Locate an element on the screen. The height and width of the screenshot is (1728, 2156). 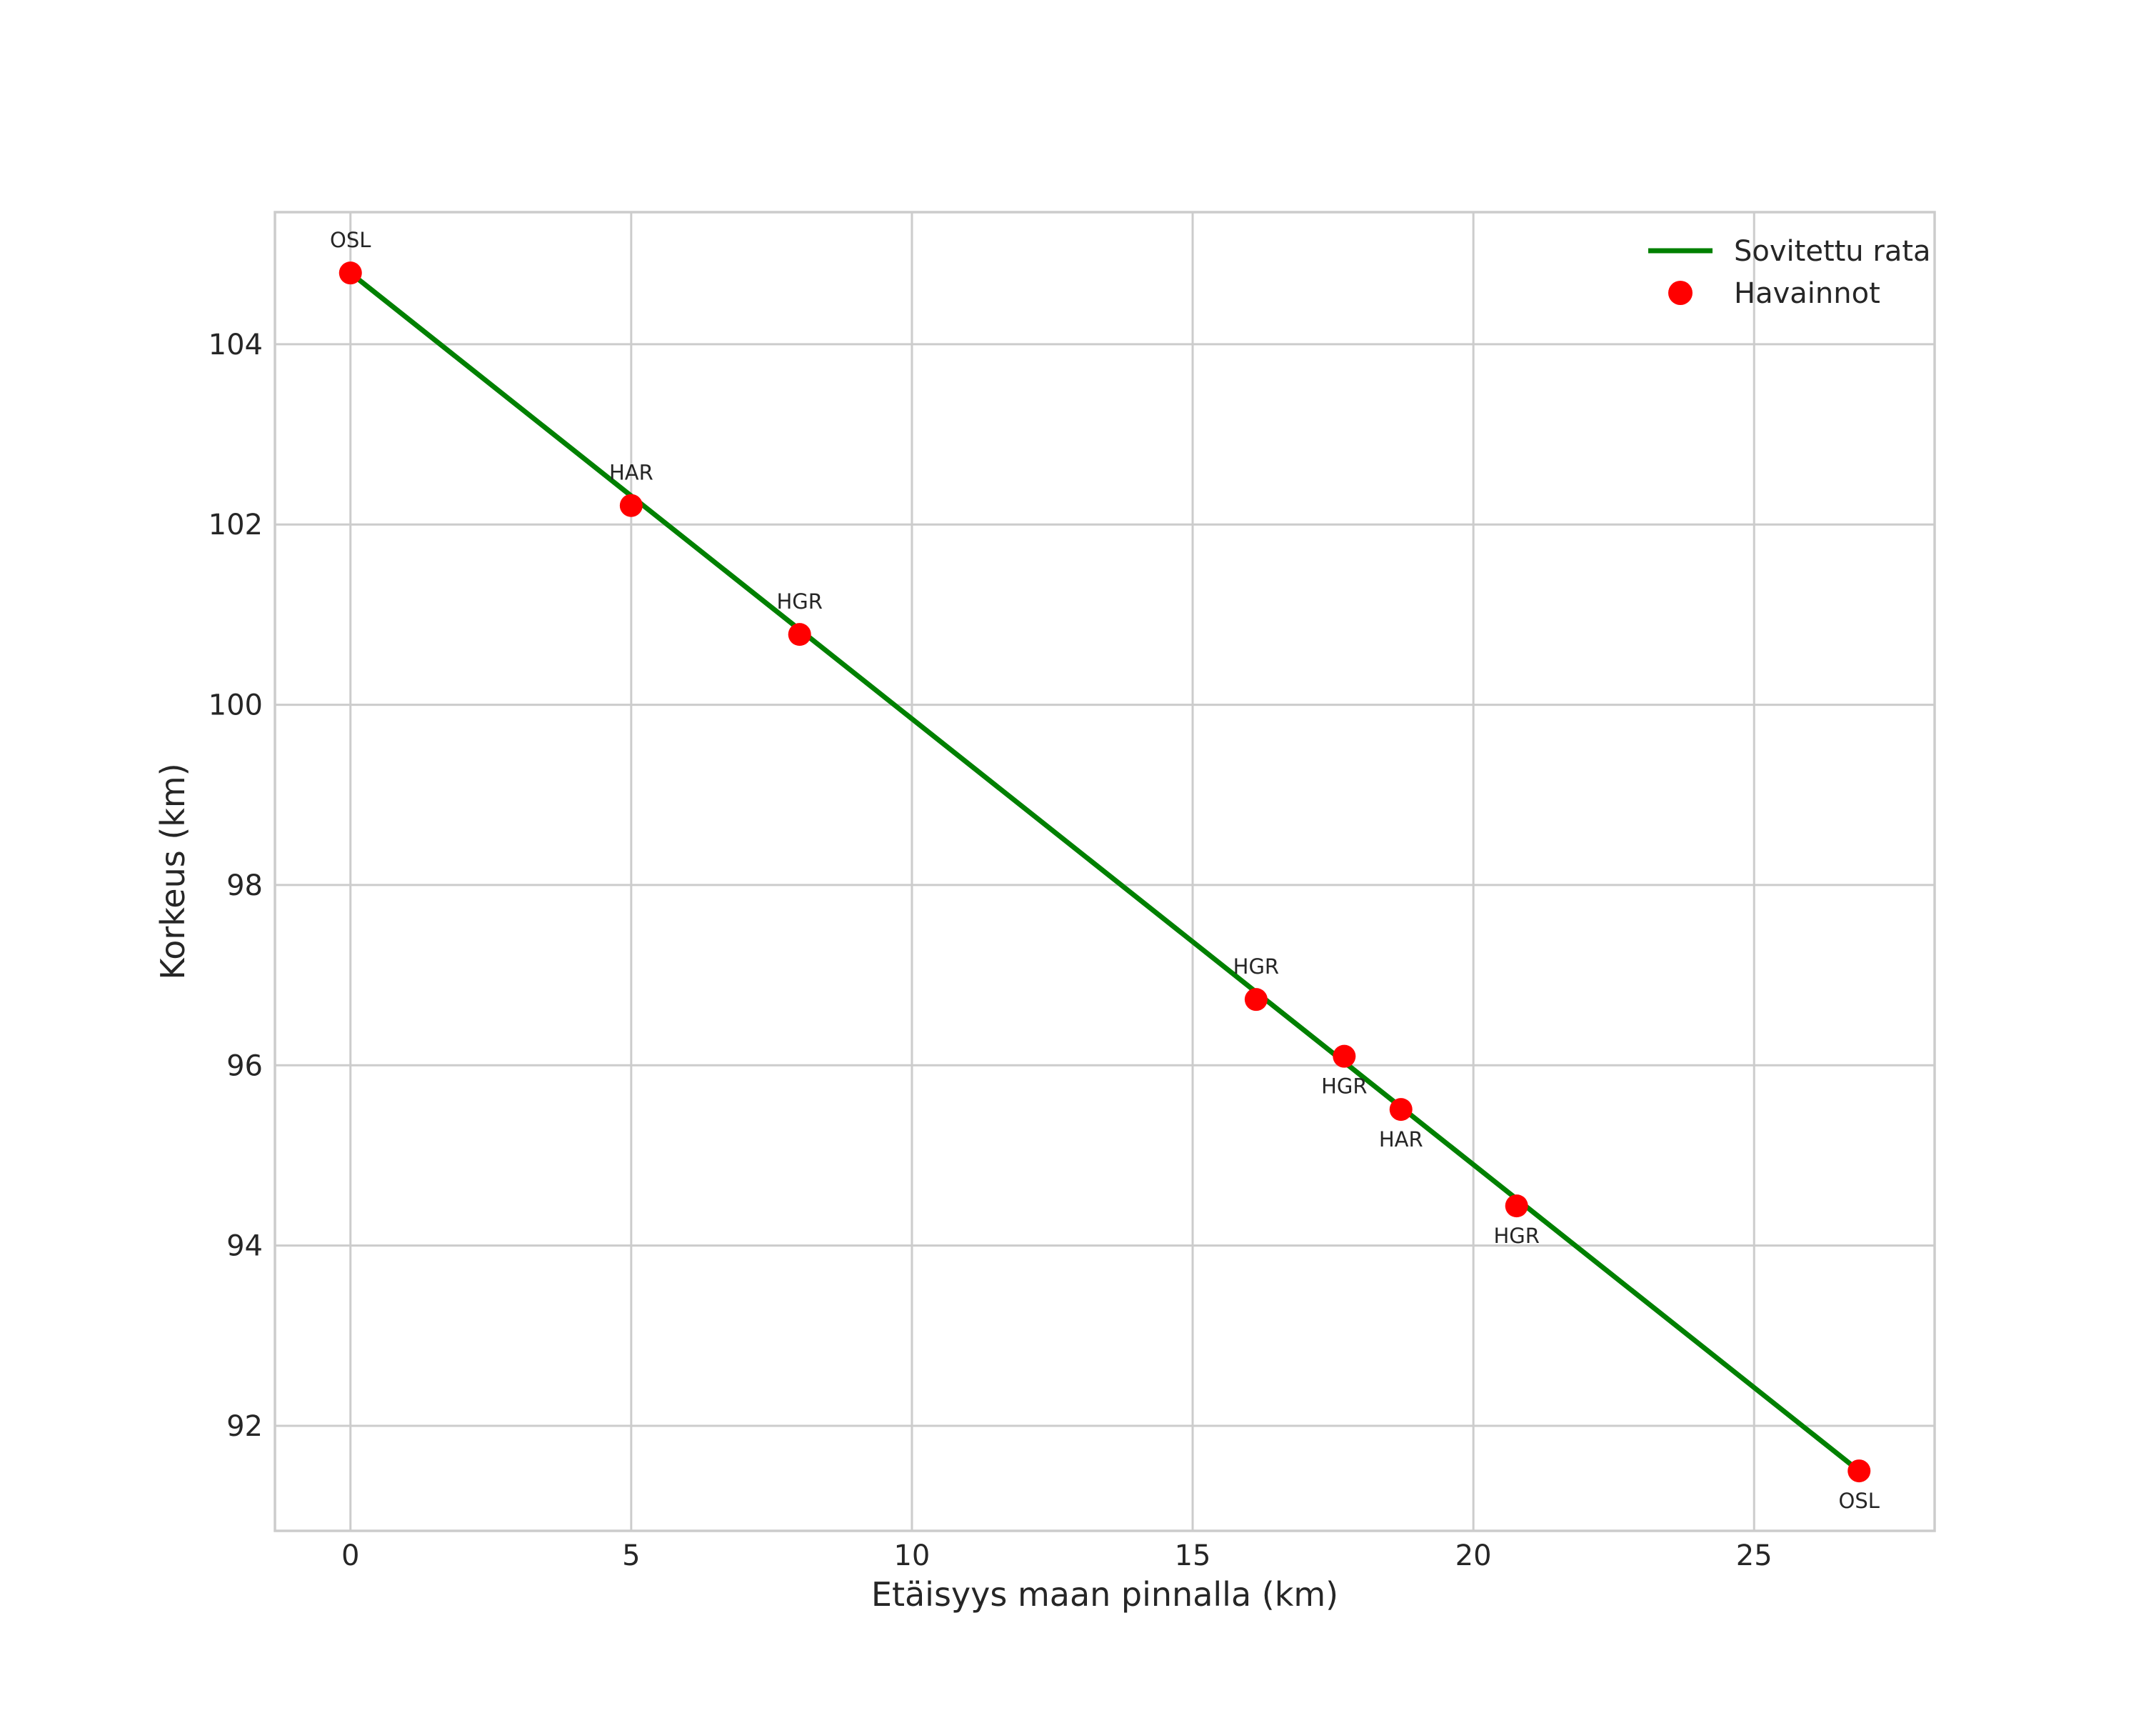
x-tick-label: 10 is located at coordinates (912, 1555).